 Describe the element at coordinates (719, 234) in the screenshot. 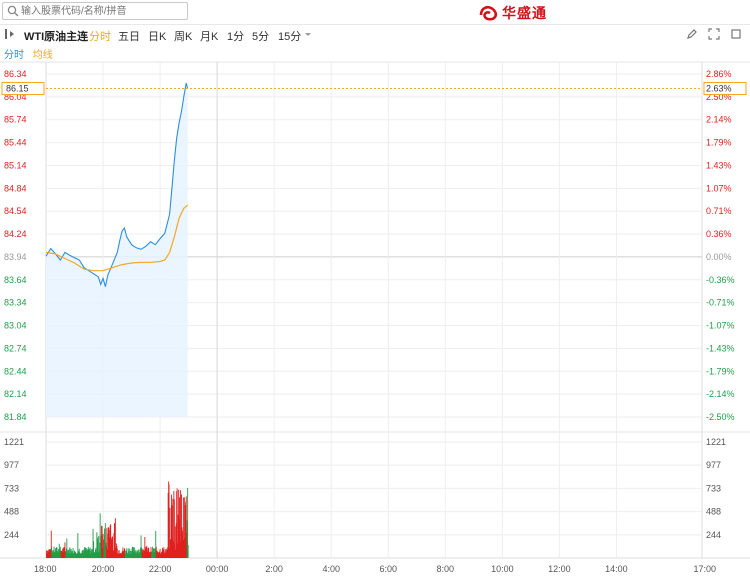

I see `percent-tick-label: 0.36%` at that location.